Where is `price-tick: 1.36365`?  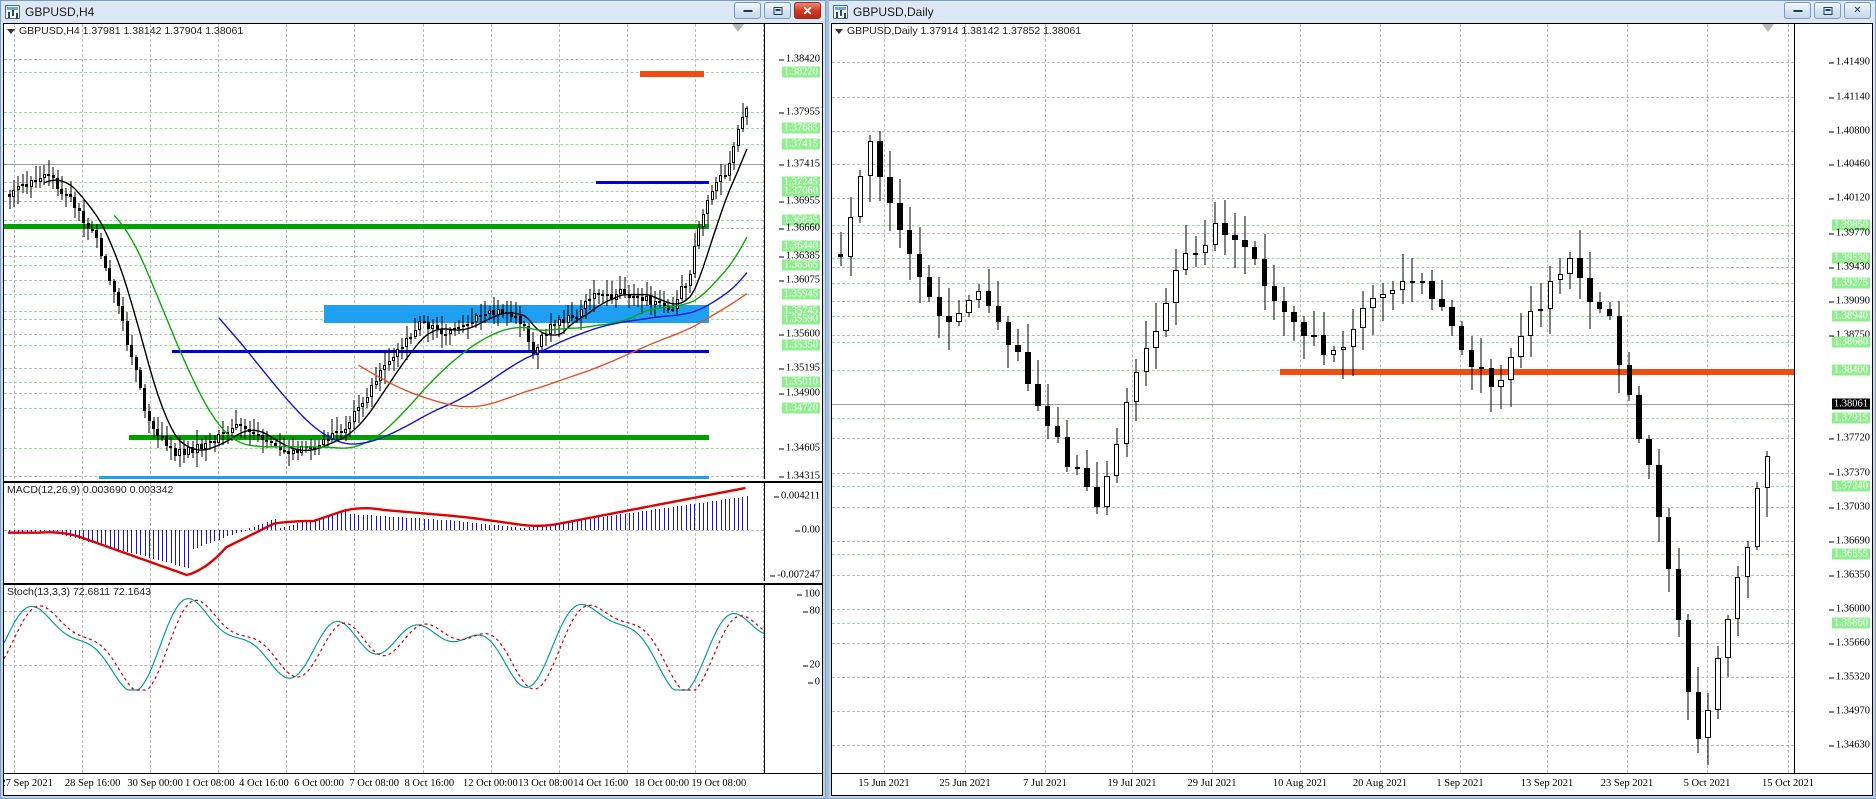 price-tick: 1.36365 is located at coordinates (800, 265).